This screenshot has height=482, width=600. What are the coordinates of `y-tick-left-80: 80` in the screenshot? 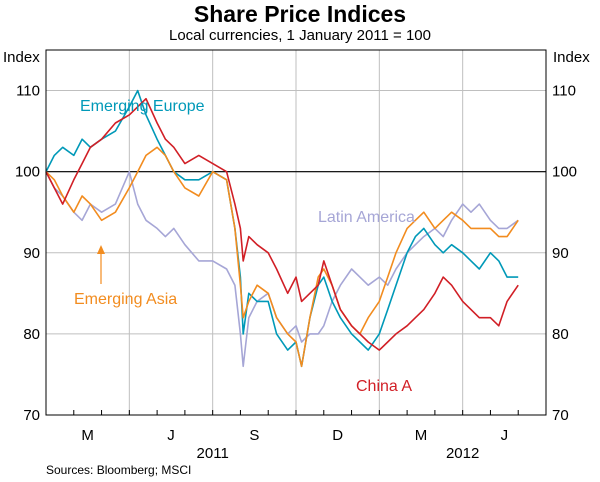 It's located at (31, 334).